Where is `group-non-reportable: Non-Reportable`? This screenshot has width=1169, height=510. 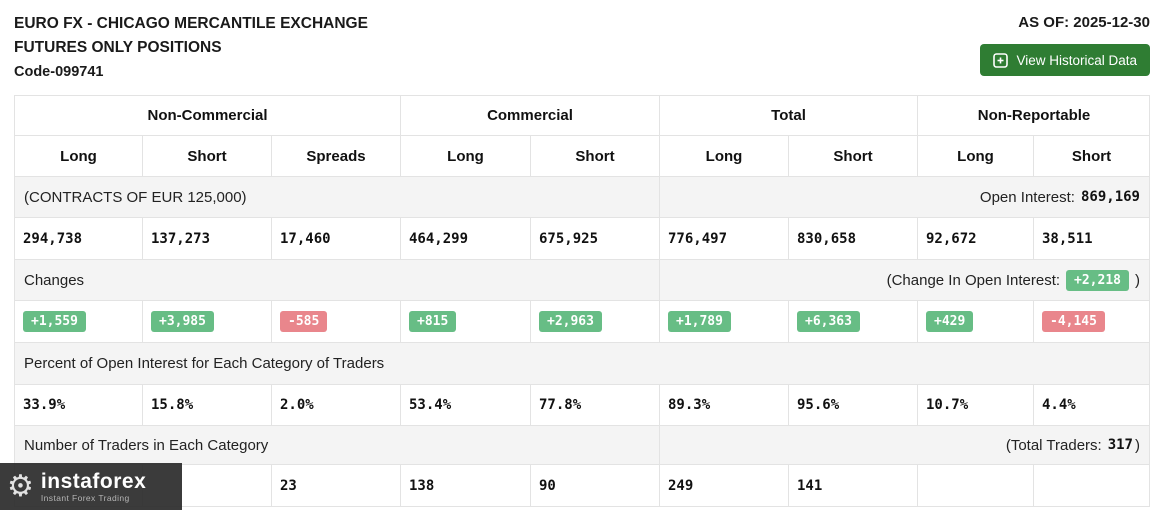 group-non-reportable: Non-Reportable is located at coordinates (1034, 115).